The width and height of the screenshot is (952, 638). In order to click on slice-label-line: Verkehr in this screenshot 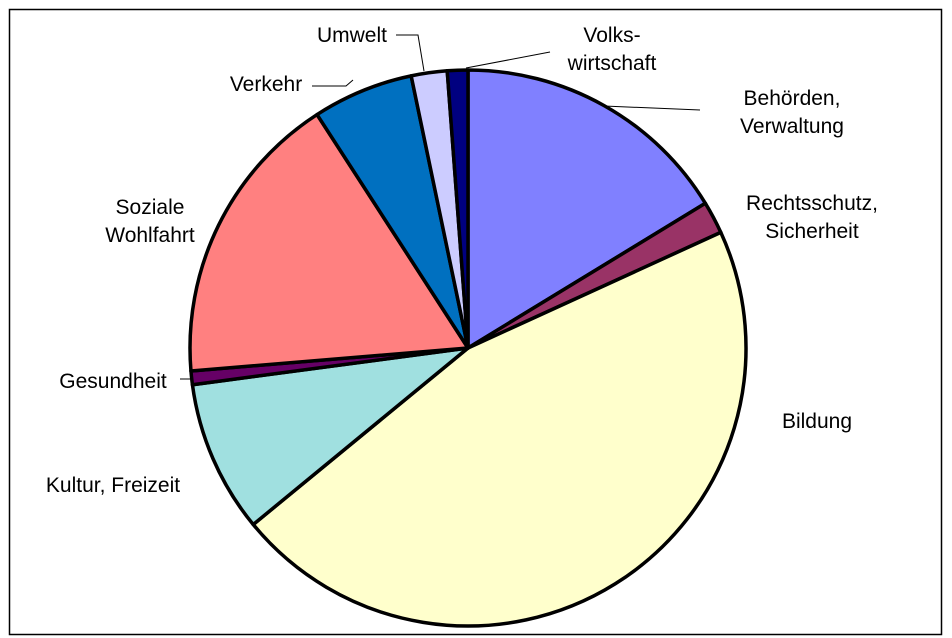, I will do `click(266, 84)`.